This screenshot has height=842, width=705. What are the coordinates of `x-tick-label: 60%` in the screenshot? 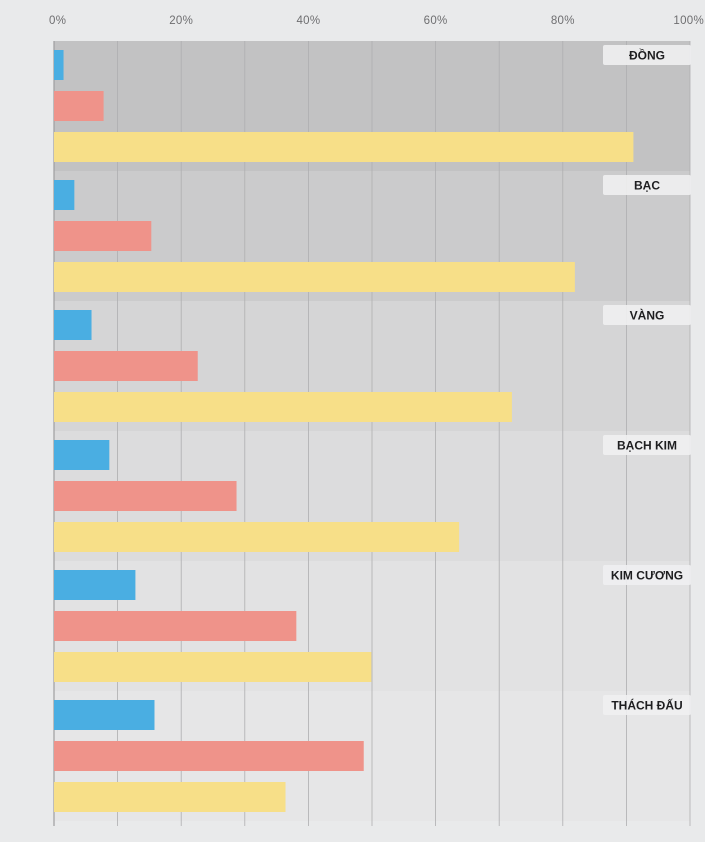 It's located at (436, 21).